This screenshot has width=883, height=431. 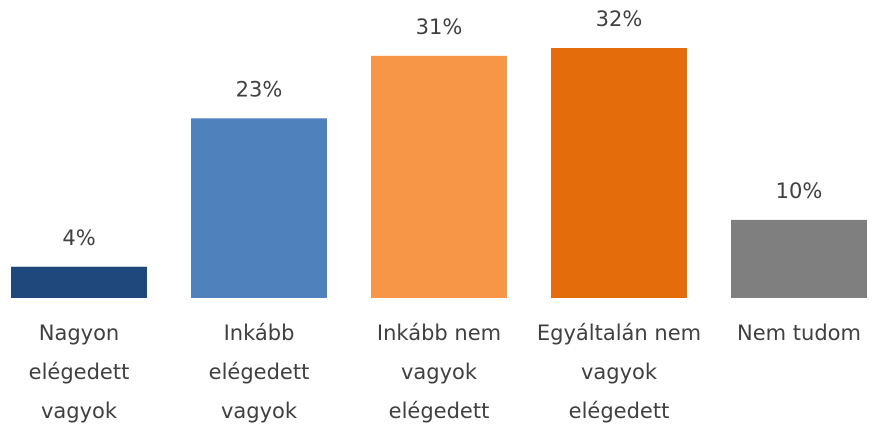 What do you see at coordinates (619, 372) in the screenshot?
I see `category-label: Egyáltalán nem vagyok elégedett` at bounding box center [619, 372].